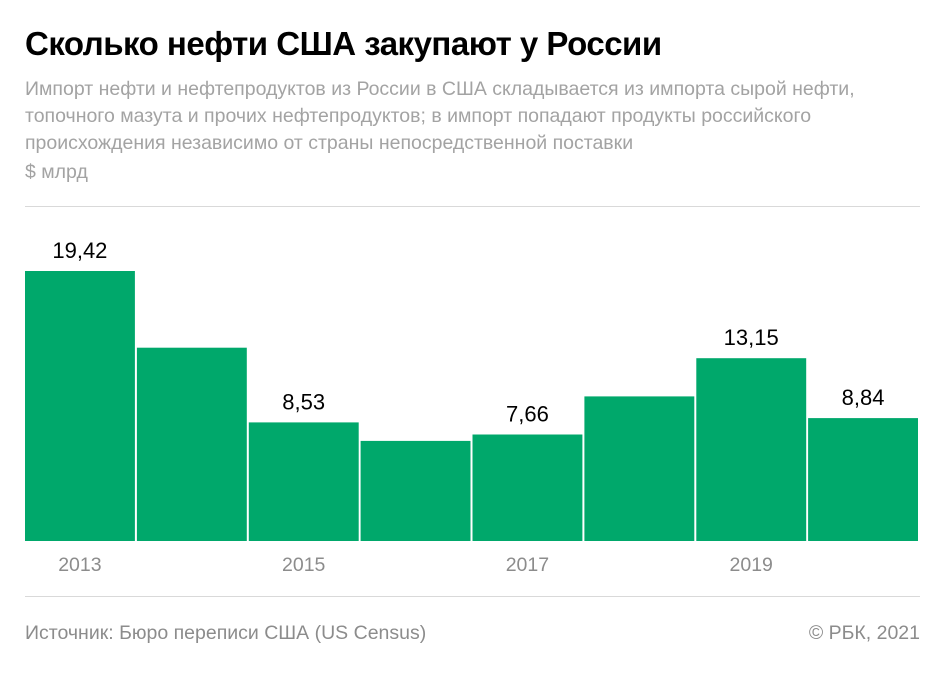 The height and width of the screenshot is (680, 945). What do you see at coordinates (874, 633) in the screenshot?
I see `copyright-text: РБК, 2021` at bounding box center [874, 633].